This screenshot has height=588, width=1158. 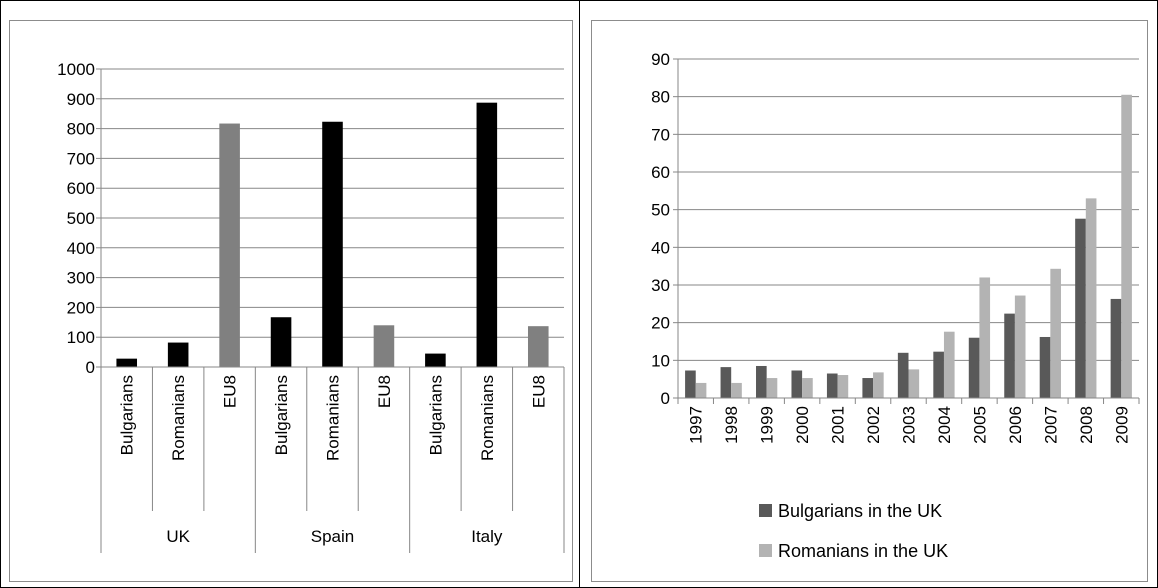 What do you see at coordinates (761, 381) in the screenshot?
I see `bar-bulgarians-1999` at bounding box center [761, 381].